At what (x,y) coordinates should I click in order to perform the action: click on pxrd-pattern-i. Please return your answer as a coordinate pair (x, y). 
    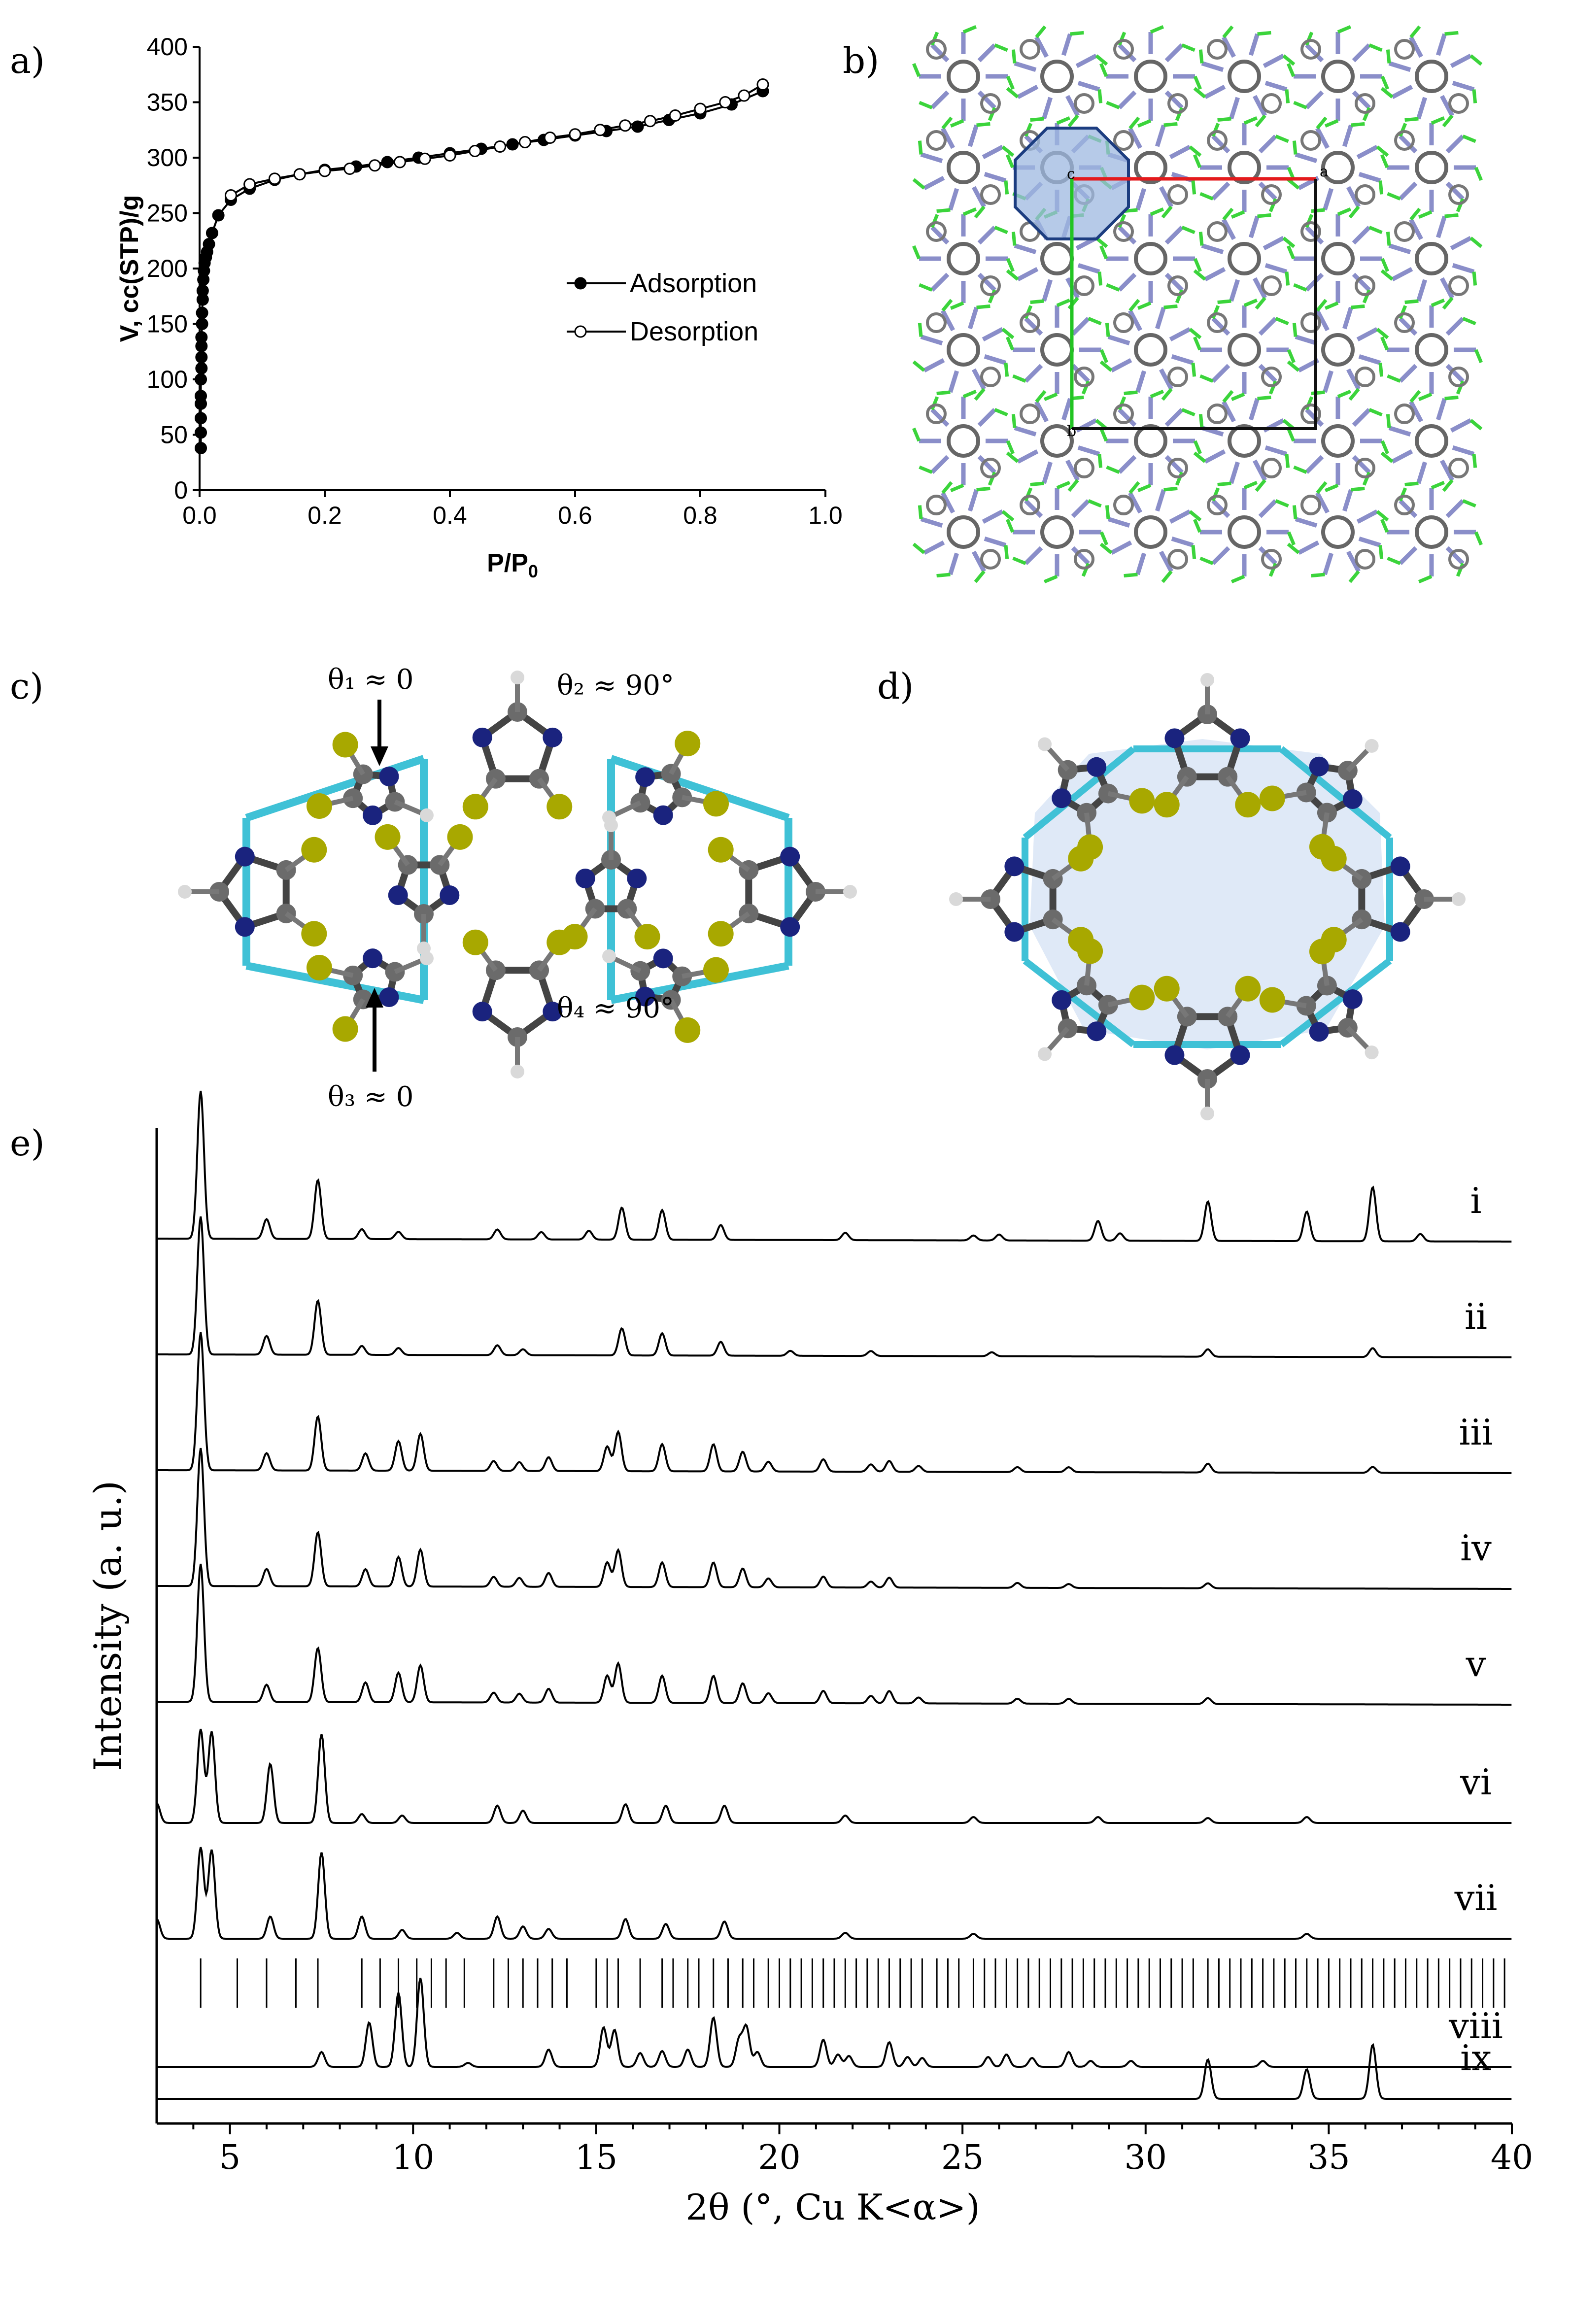
    Looking at the image, I should click on (834, 1166).